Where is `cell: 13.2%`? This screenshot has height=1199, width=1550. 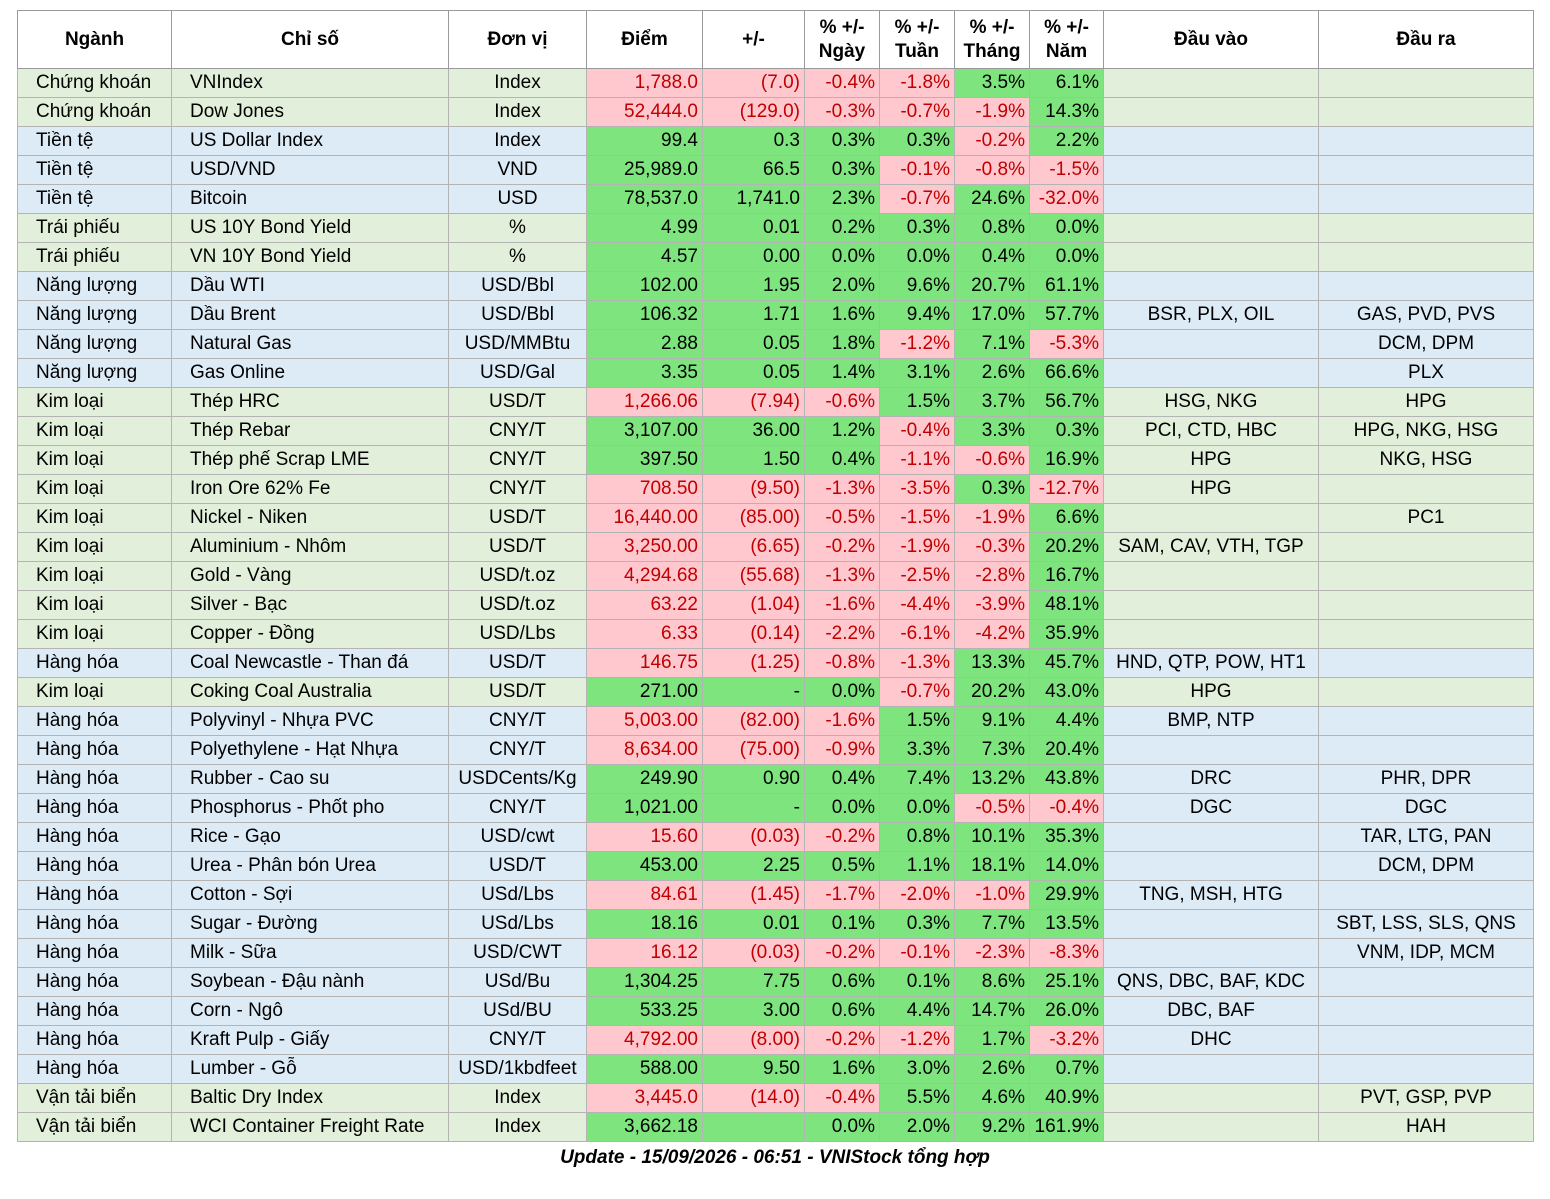
cell: 13.2% is located at coordinates (992, 779).